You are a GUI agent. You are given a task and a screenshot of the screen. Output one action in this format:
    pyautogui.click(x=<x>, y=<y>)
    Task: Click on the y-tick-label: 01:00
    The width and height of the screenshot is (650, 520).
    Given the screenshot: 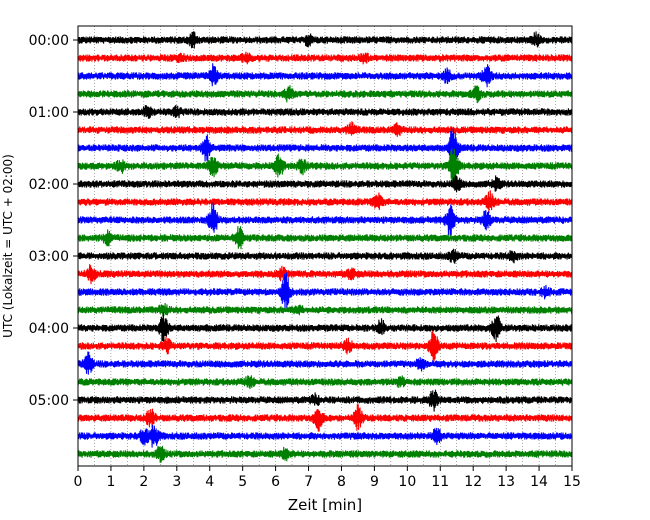 What is the action you would take?
    pyautogui.click(x=49, y=113)
    